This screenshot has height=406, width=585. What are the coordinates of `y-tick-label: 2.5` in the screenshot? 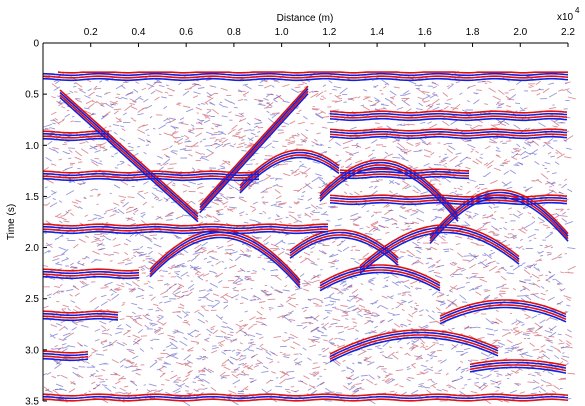 It's located at (32, 299).